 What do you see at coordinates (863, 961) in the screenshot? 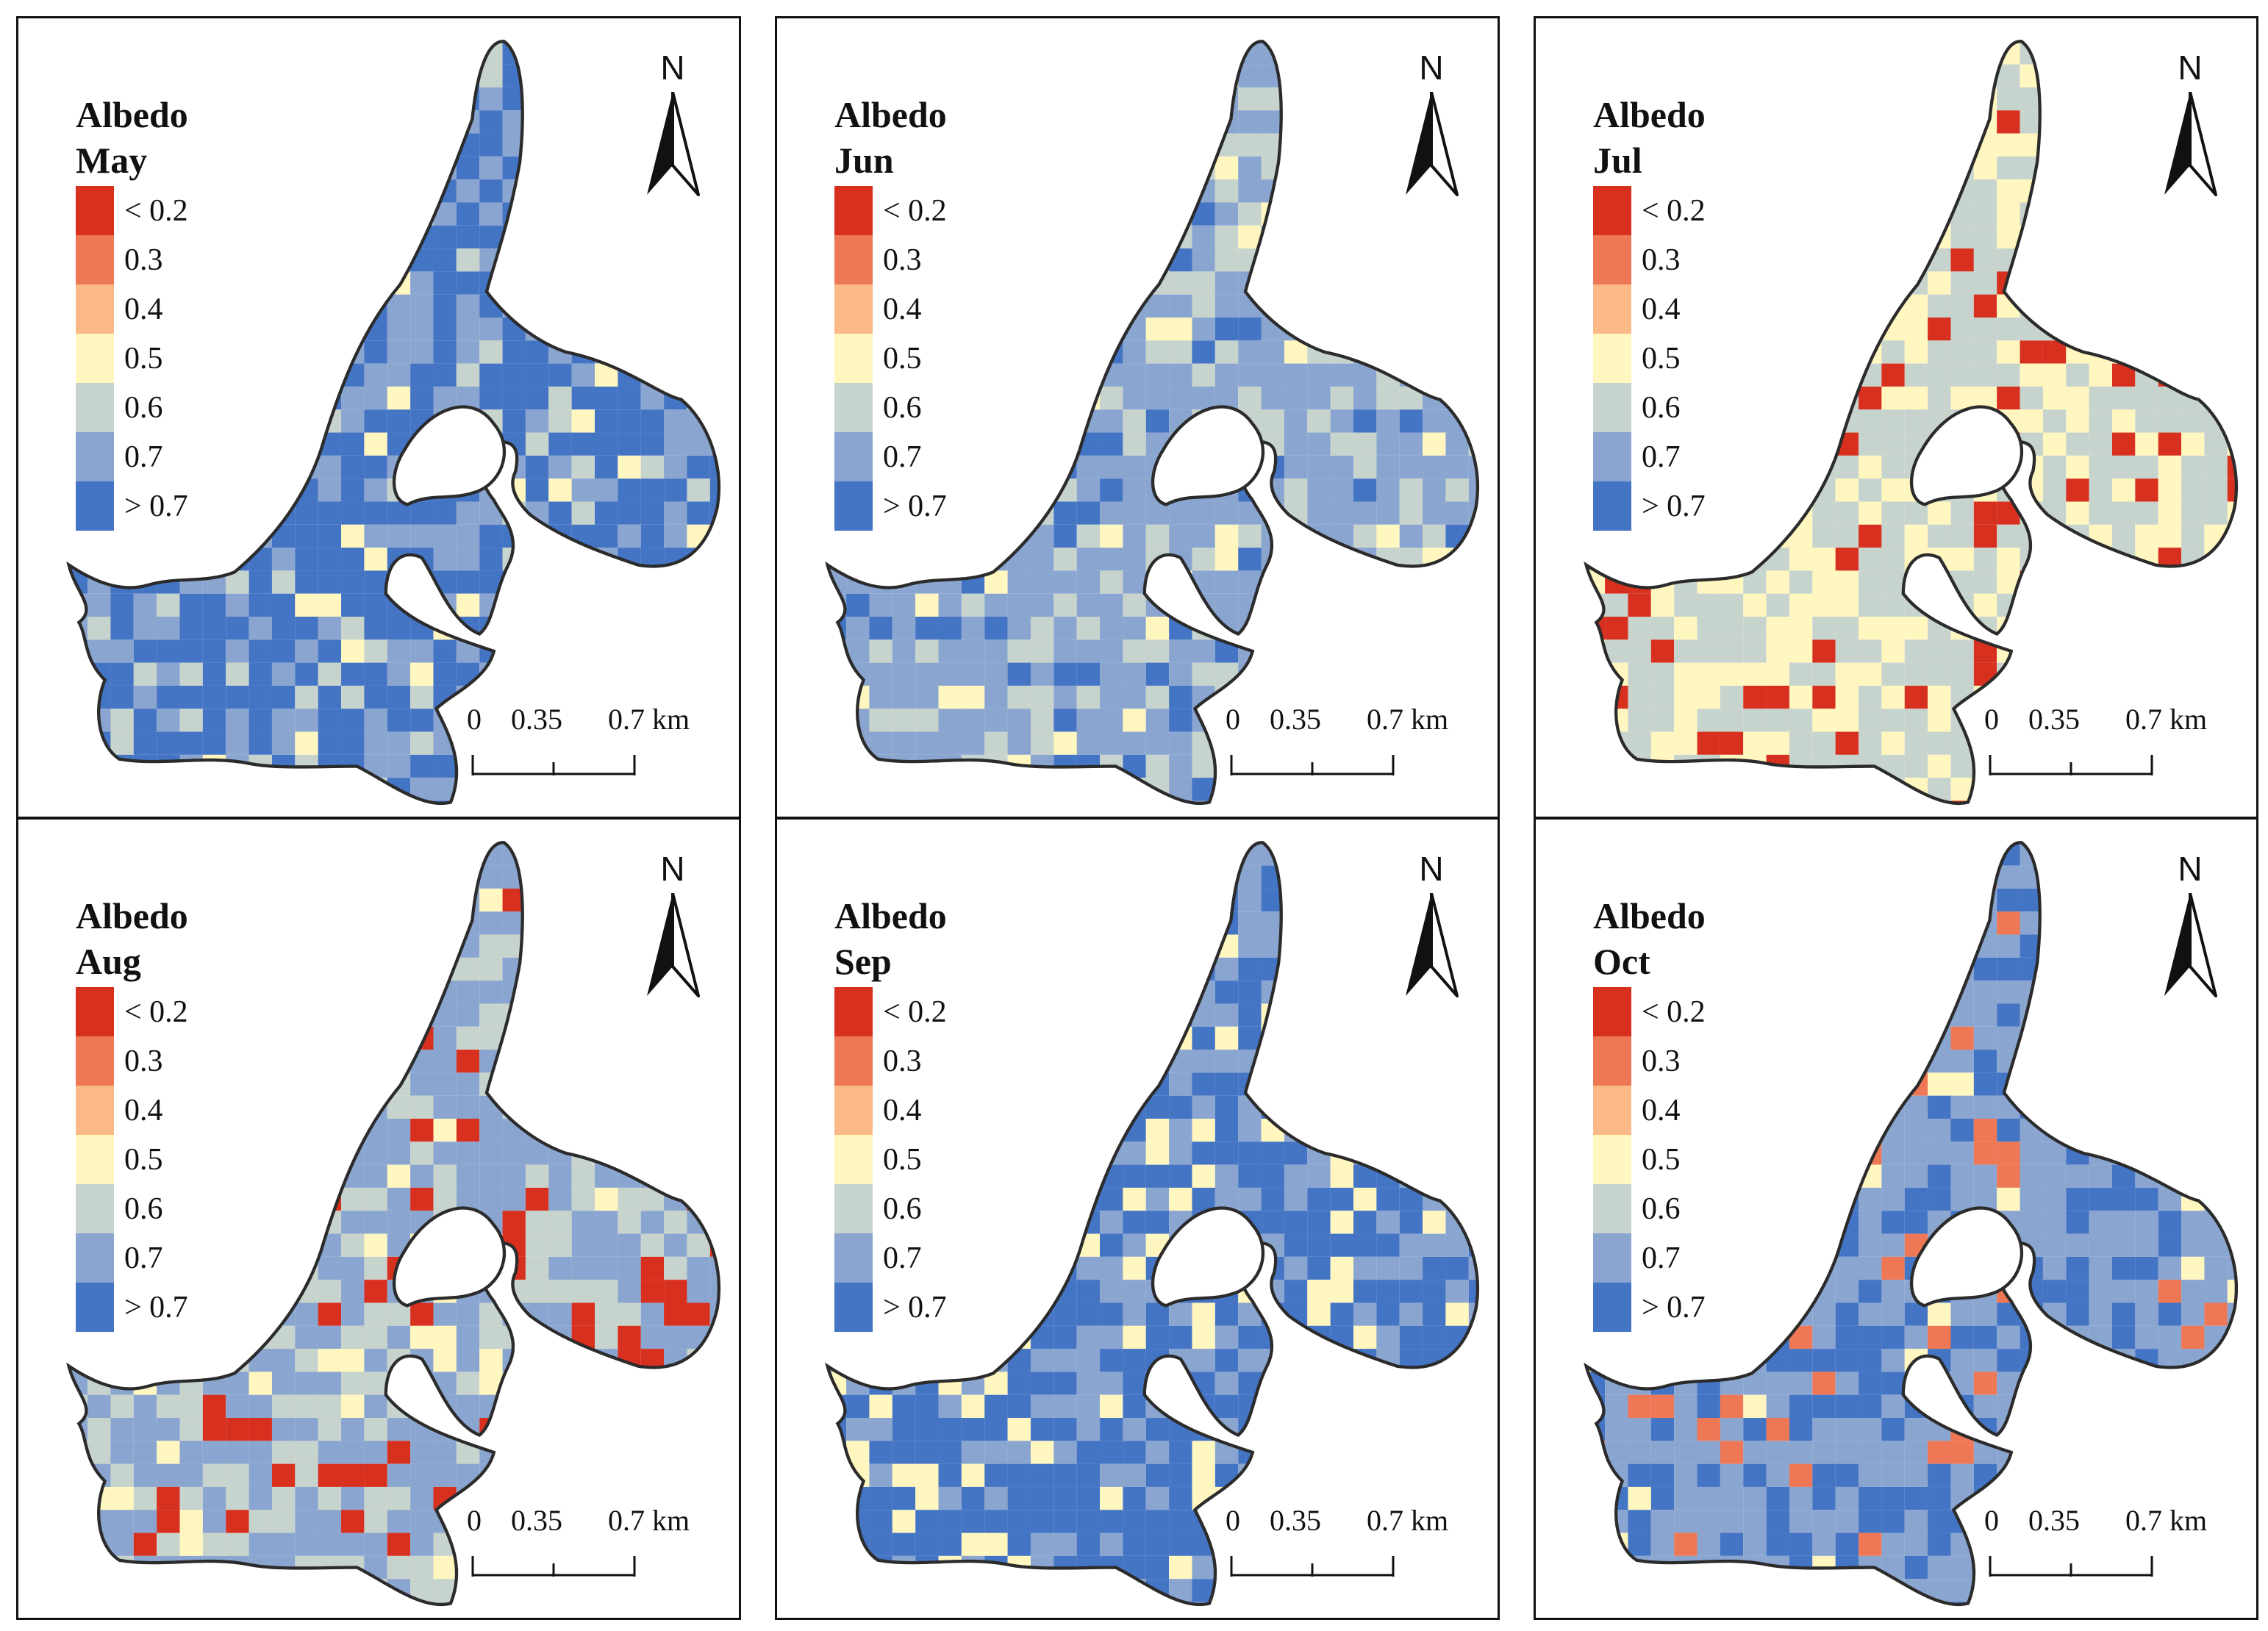
I see `legend-month-label: Sep` at bounding box center [863, 961].